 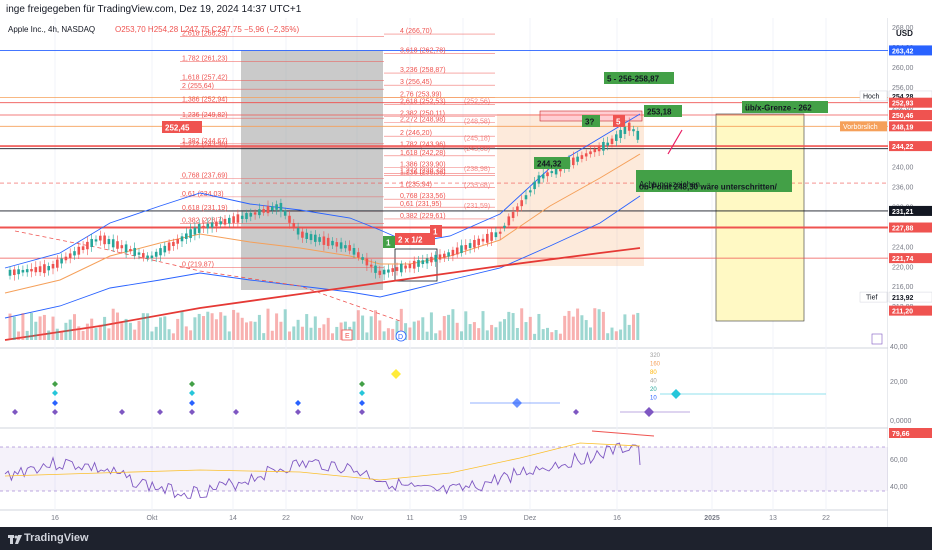 I want to click on range-box, so click(x=416, y=265).